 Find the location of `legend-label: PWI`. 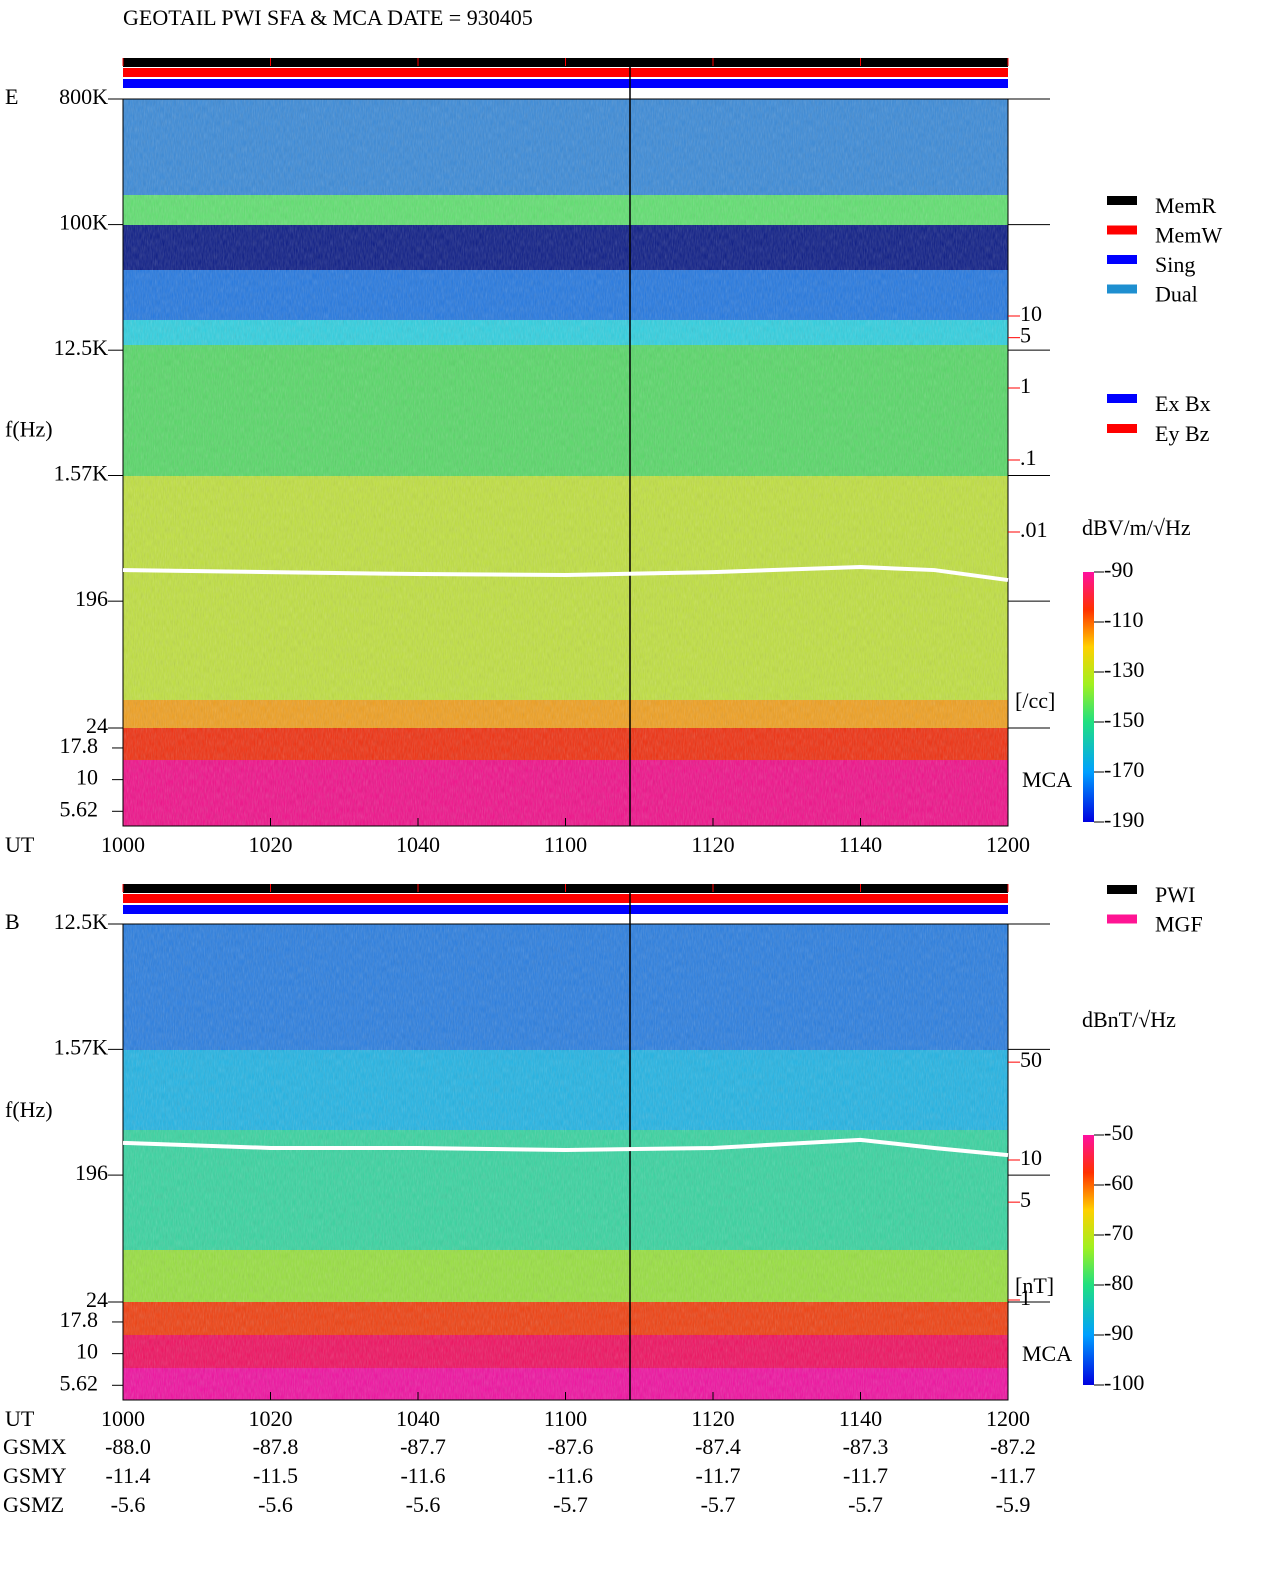

legend-label: PWI is located at coordinates (1175, 894).